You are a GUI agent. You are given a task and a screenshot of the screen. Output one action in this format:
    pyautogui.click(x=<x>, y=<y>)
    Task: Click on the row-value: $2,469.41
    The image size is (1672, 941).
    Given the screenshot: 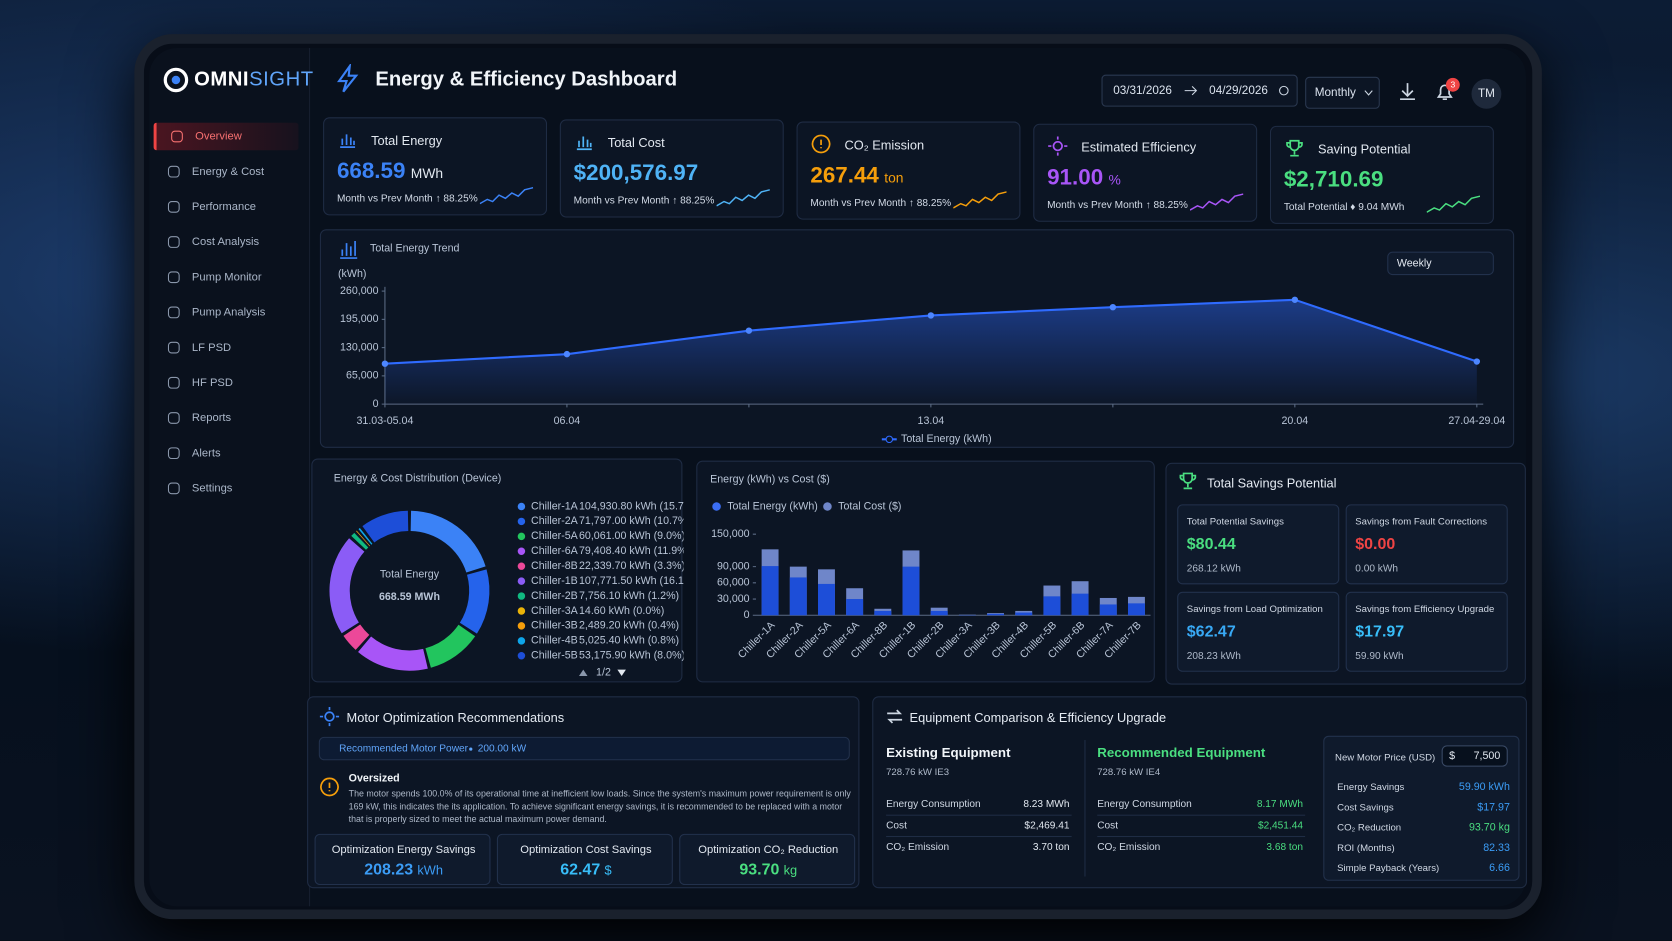 What is the action you would take?
    pyautogui.click(x=1047, y=825)
    